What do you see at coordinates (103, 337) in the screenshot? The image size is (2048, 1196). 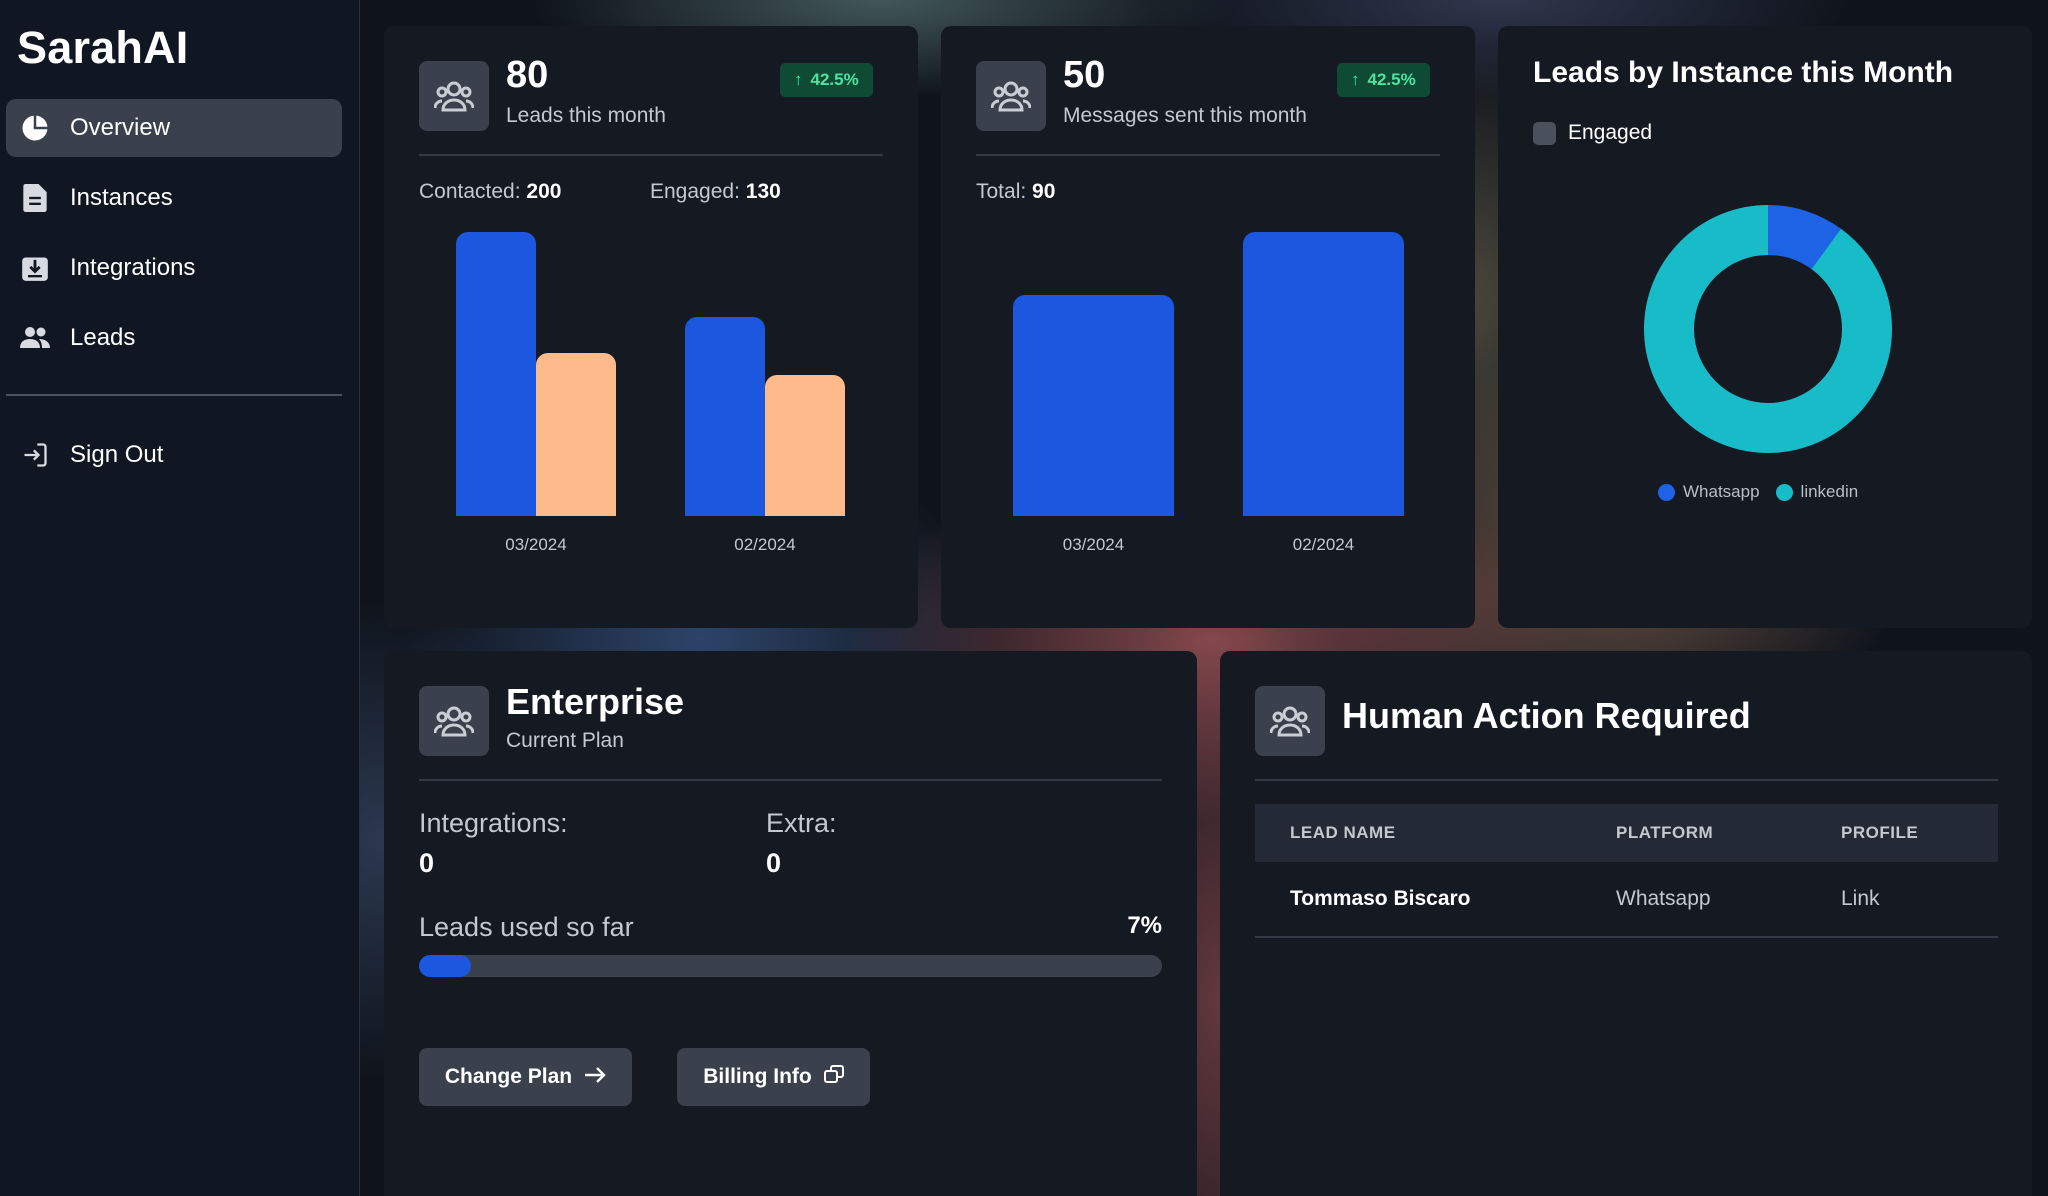 I see `sidebar-item-label: Leads` at bounding box center [103, 337].